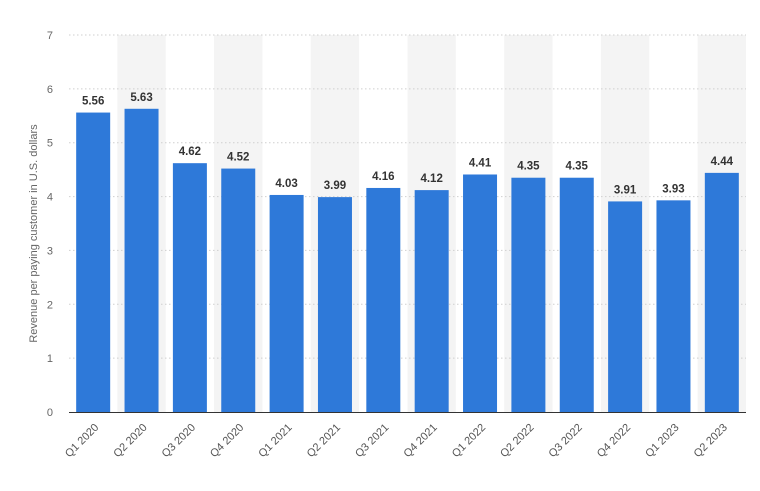  What do you see at coordinates (190, 152) in the screenshot?
I see `data-label: 4.62` at bounding box center [190, 152].